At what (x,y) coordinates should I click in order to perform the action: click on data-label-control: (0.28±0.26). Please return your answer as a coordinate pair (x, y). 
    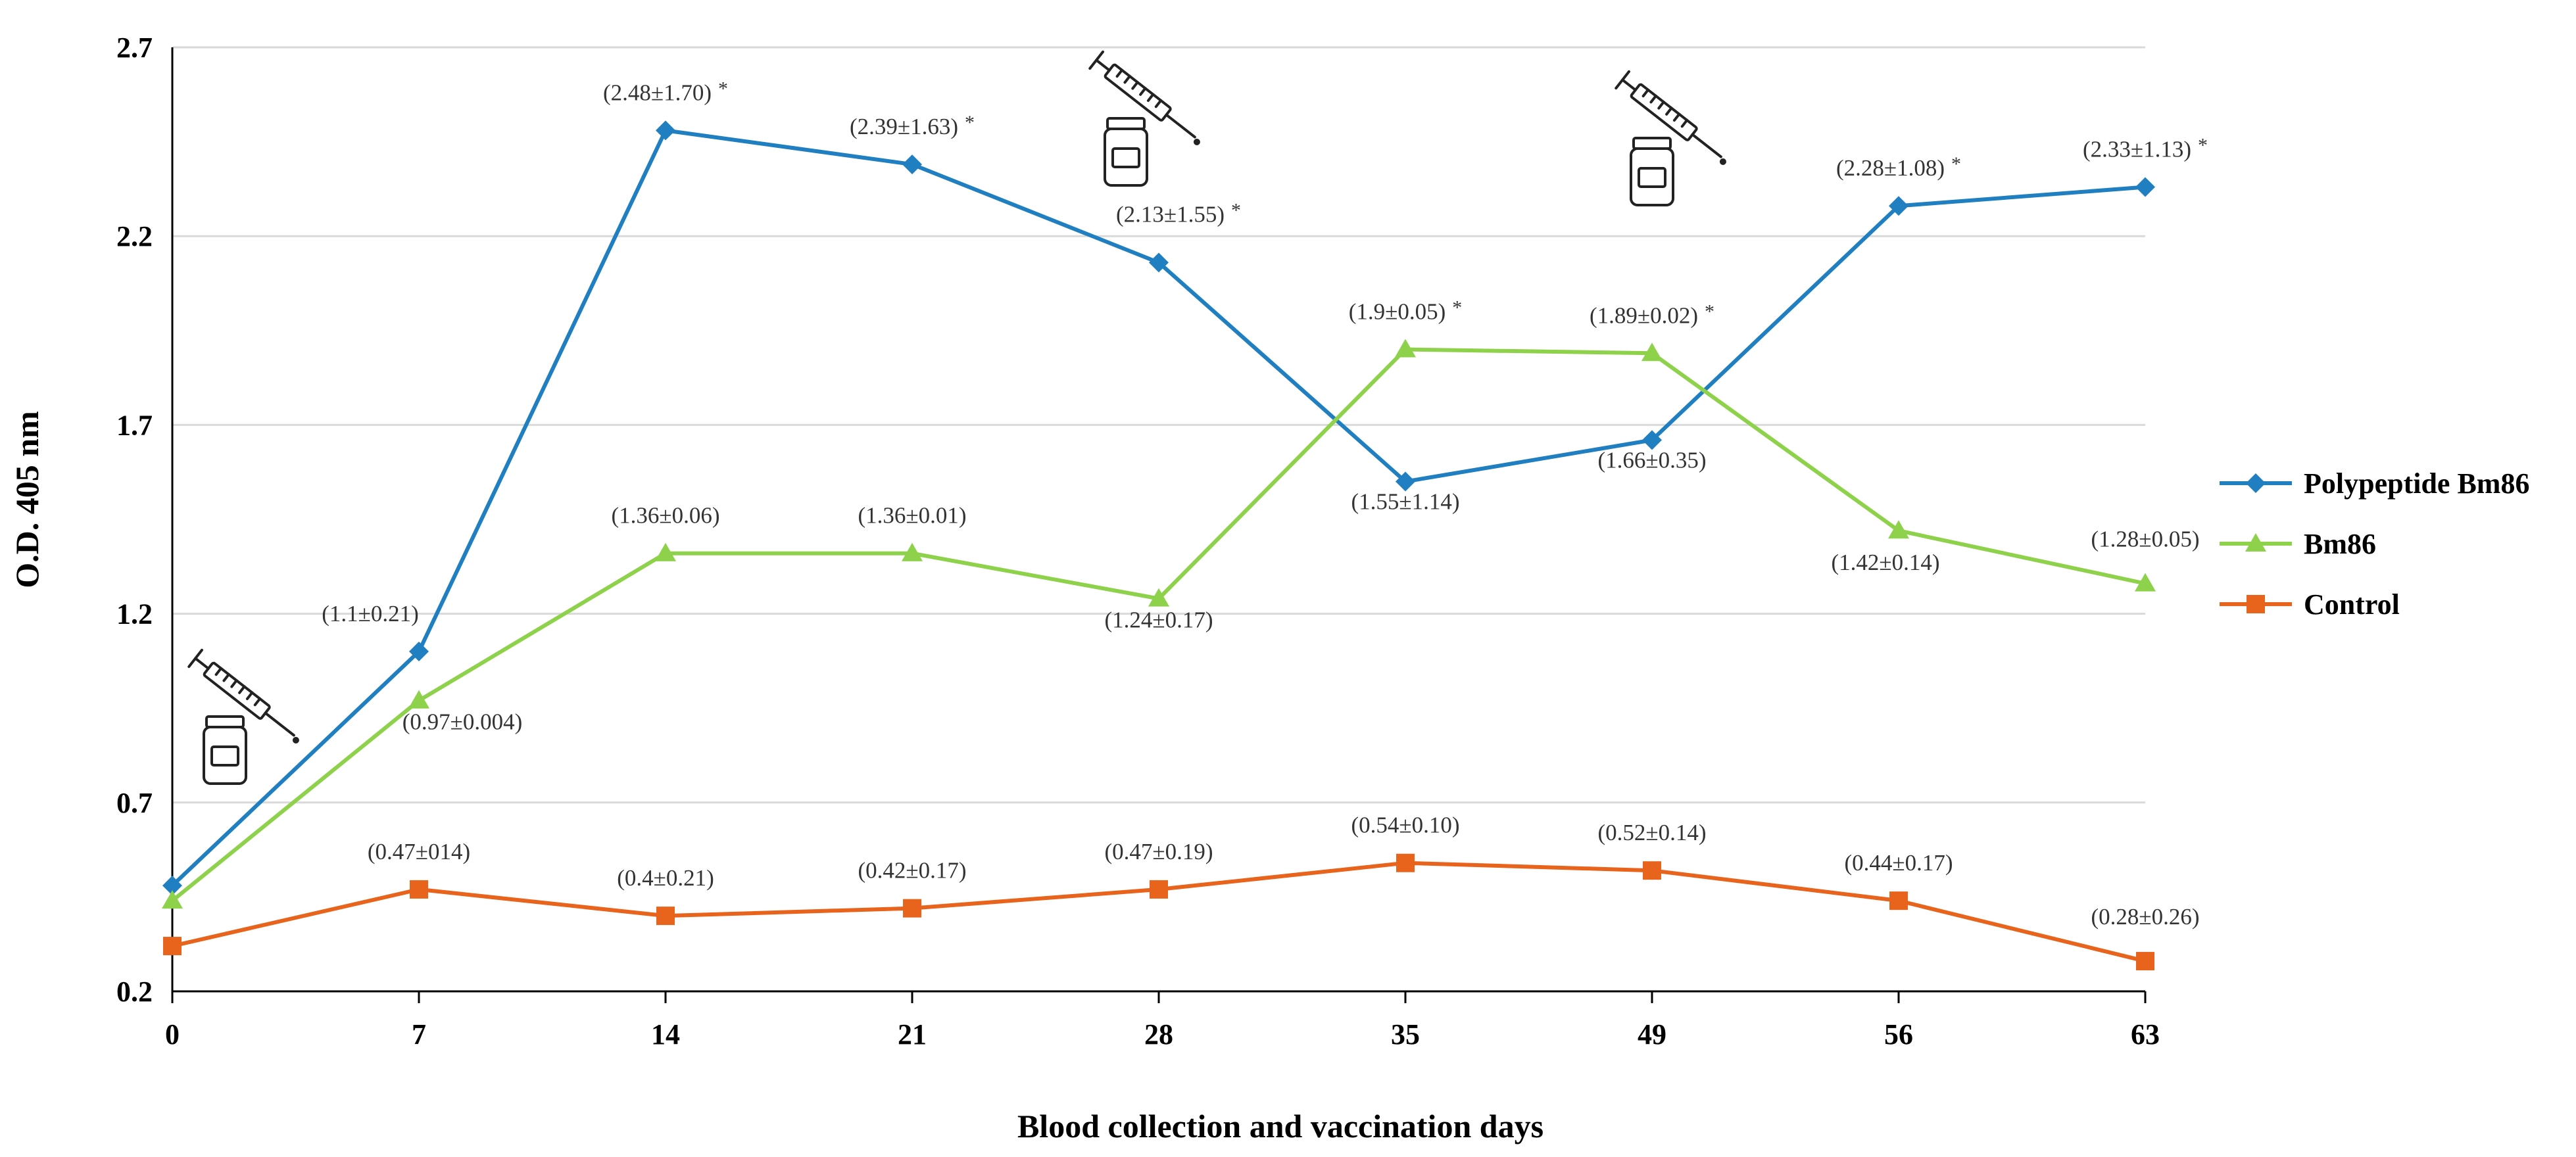
    Looking at the image, I should click on (2145, 917).